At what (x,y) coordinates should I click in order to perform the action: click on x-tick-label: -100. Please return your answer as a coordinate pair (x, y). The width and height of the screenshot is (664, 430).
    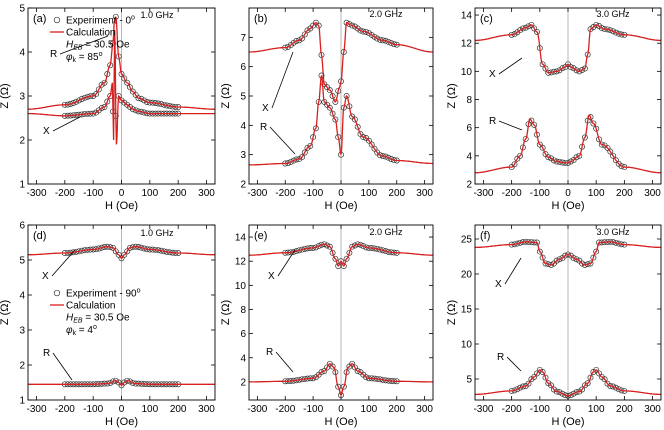
    Looking at the image, I should click on (93, 409).